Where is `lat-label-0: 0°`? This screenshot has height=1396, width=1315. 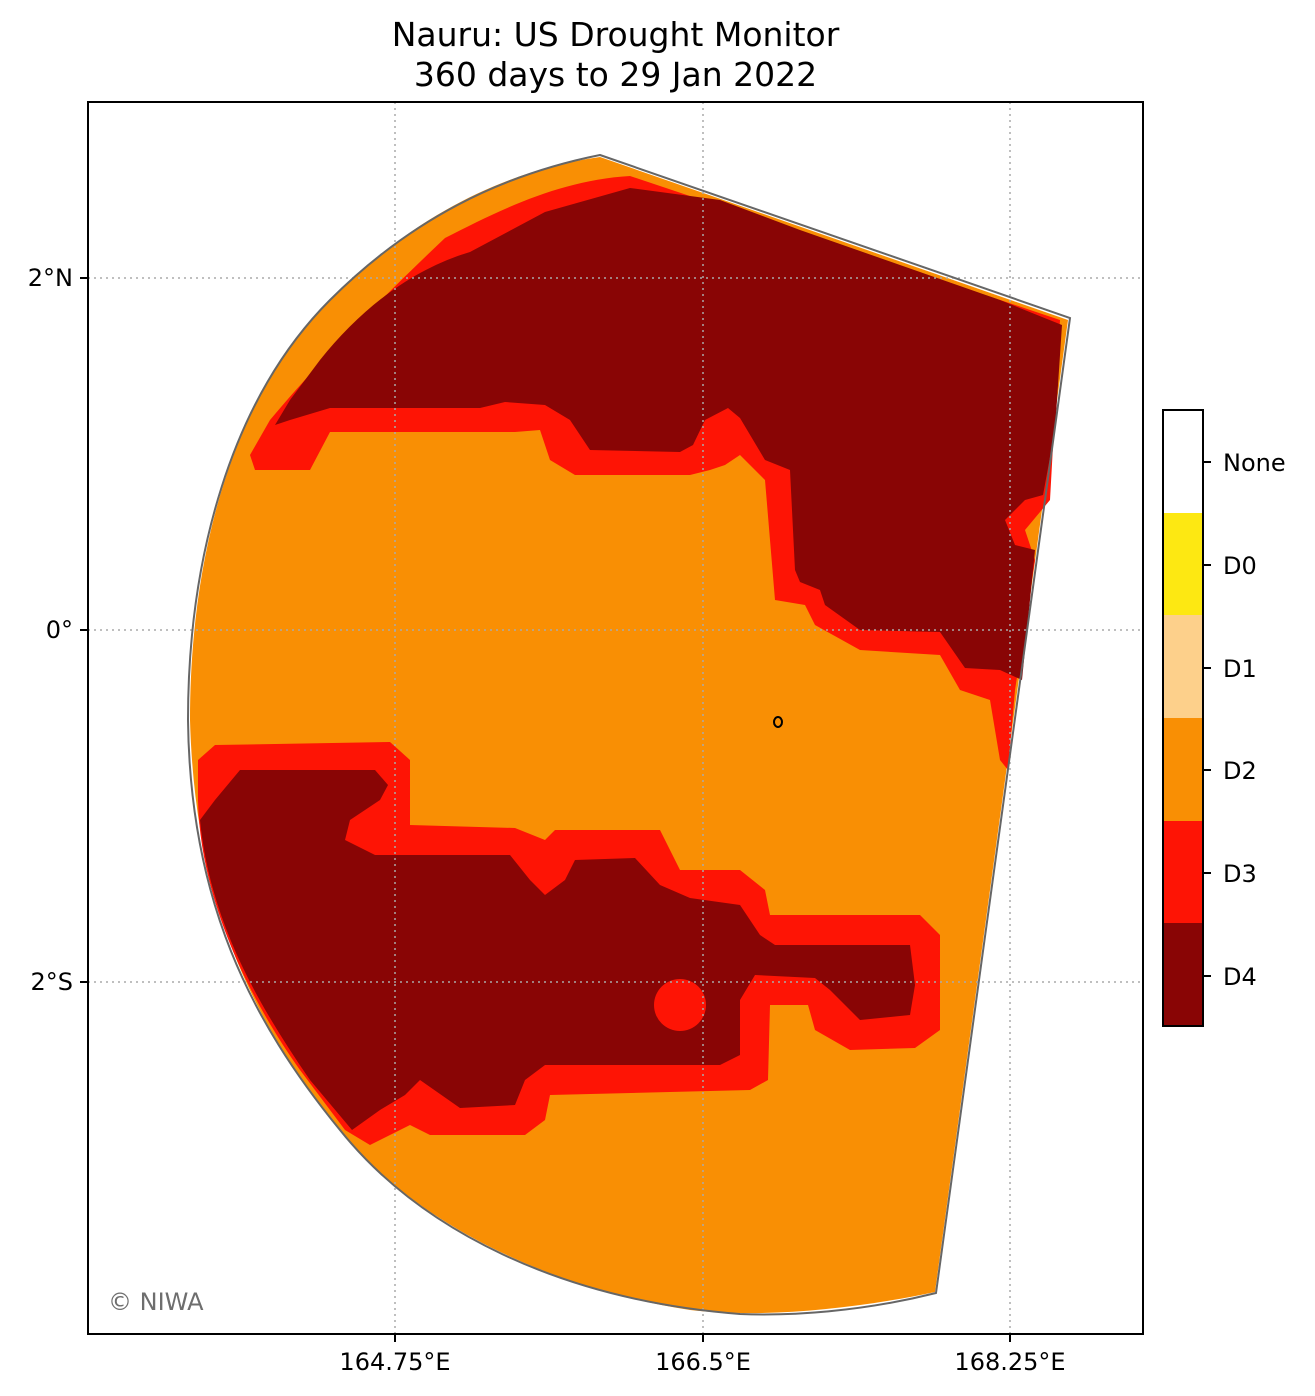 lat-label-0: 0° is located at coordinates (59, 630).